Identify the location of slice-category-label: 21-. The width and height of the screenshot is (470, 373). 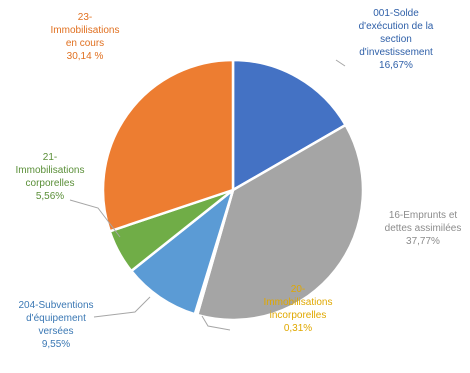
(50, 157).